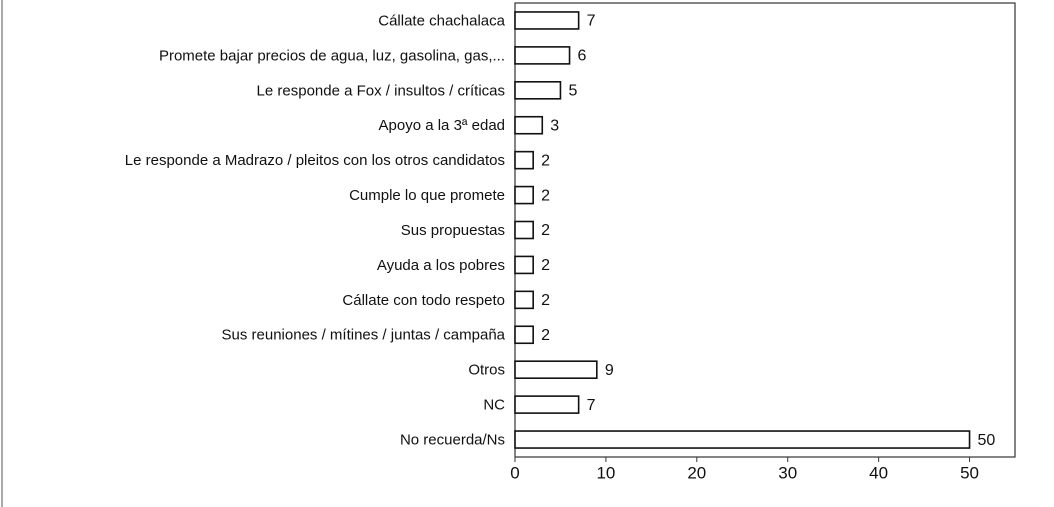 Image resolution: width=1054 pixels, height=507 pixels. What do you see at coordinates (486, 370) in the screenshot?
I see `y-tick-label: Otros` at bounding box center [486, 370].